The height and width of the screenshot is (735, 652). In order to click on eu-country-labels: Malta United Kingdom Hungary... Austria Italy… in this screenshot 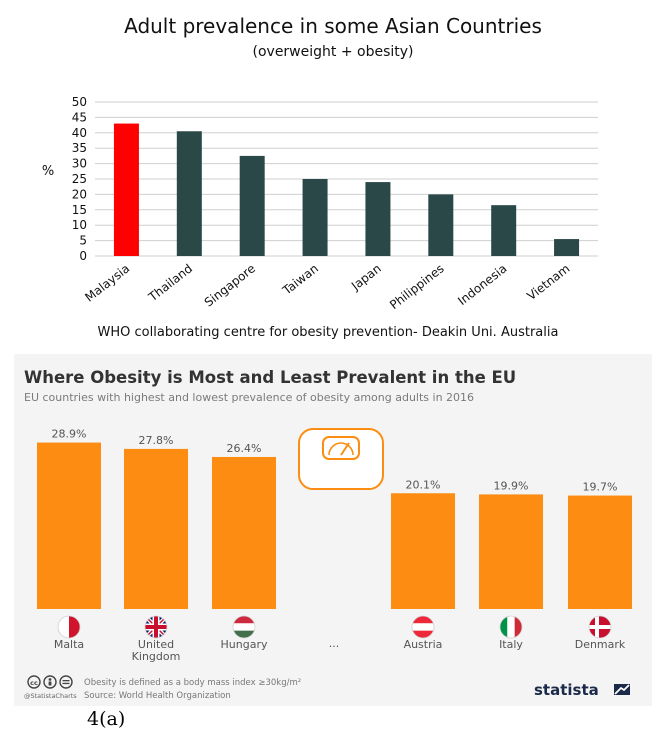, I will do `click(340, 650)`.